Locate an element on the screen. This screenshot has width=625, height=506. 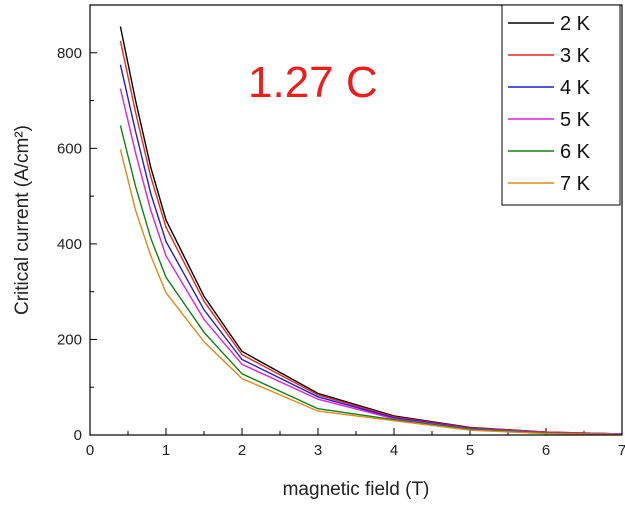
legend-label: 2 K is located at coordinates (575, 24).